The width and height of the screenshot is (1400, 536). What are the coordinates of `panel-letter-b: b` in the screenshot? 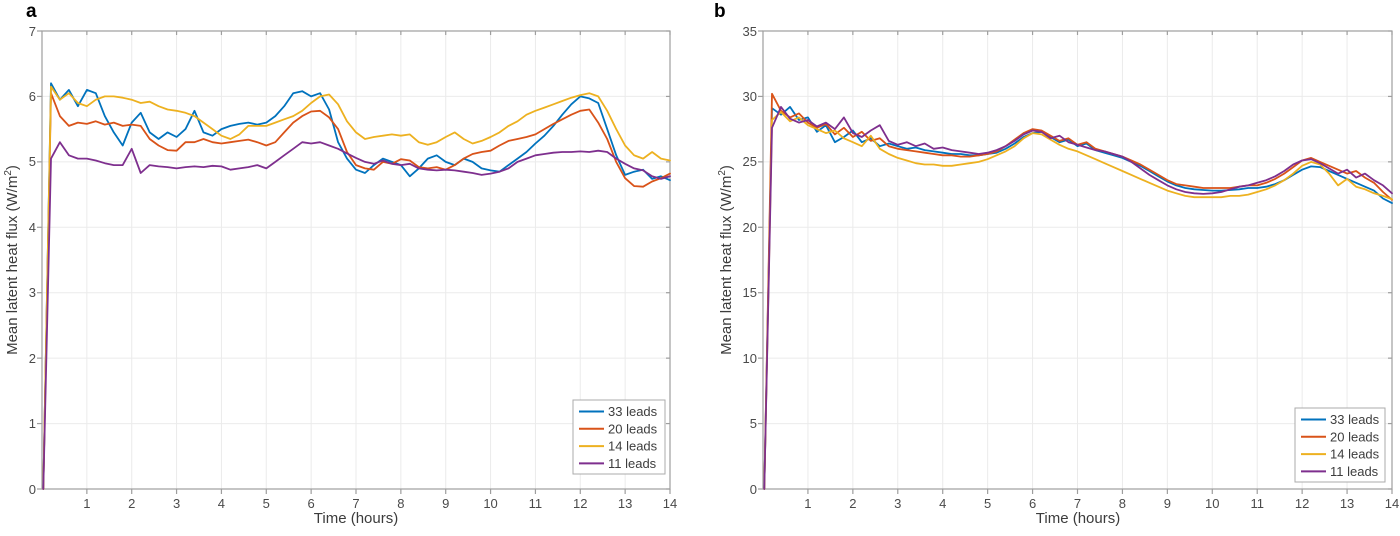 It's located at (720, 11).